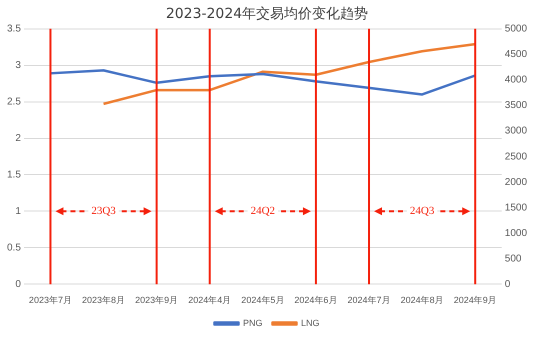  I want to click on y2-tick-label: 3500, so click(516, 106).